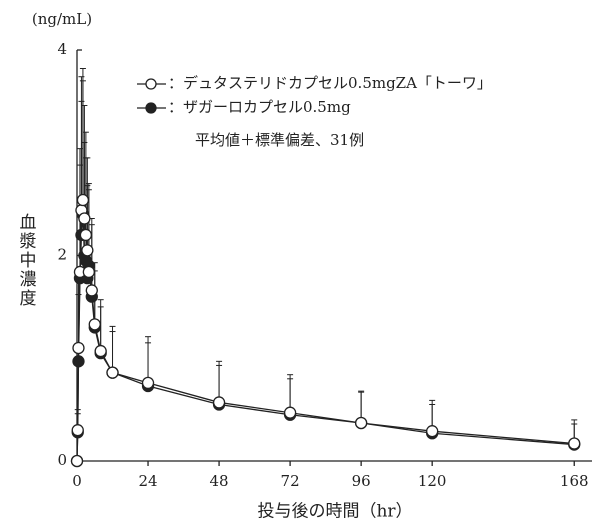 The image size is (600, 530). I want to click on x-tick-label: 120, so click(432, 481).